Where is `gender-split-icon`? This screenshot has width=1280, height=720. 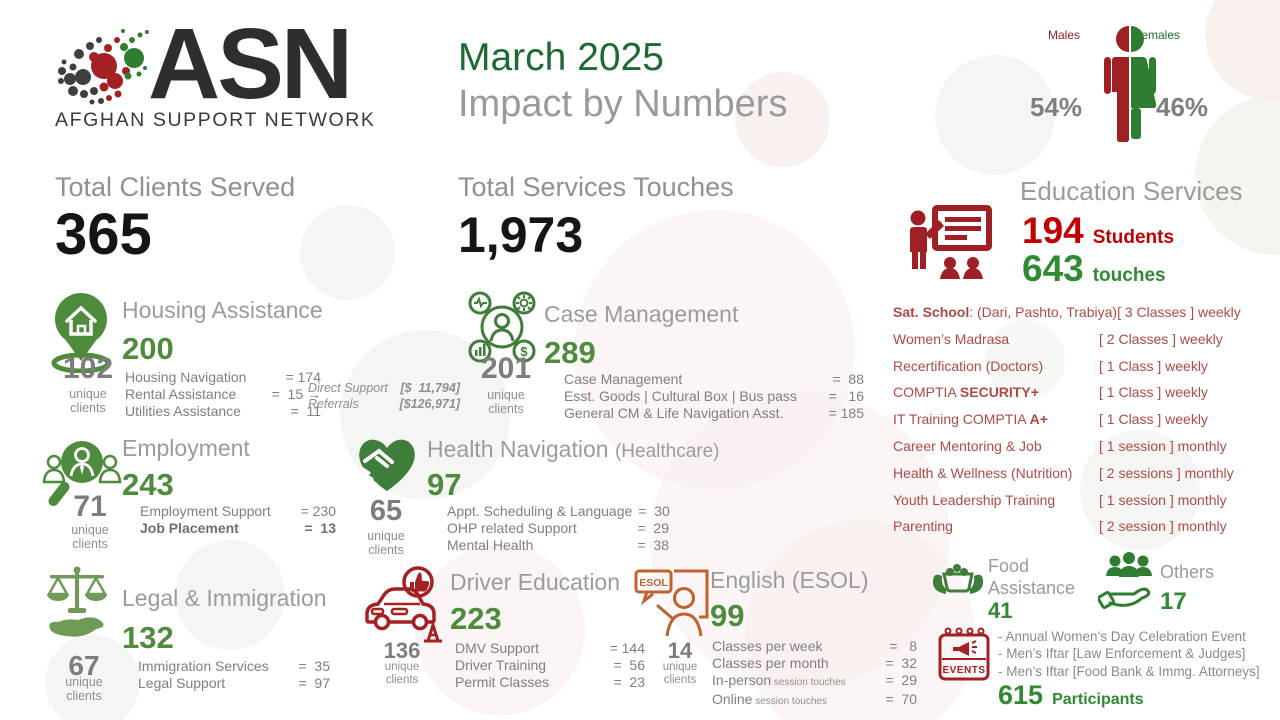 gender-split-icon is located at coordinates (1130, 84).